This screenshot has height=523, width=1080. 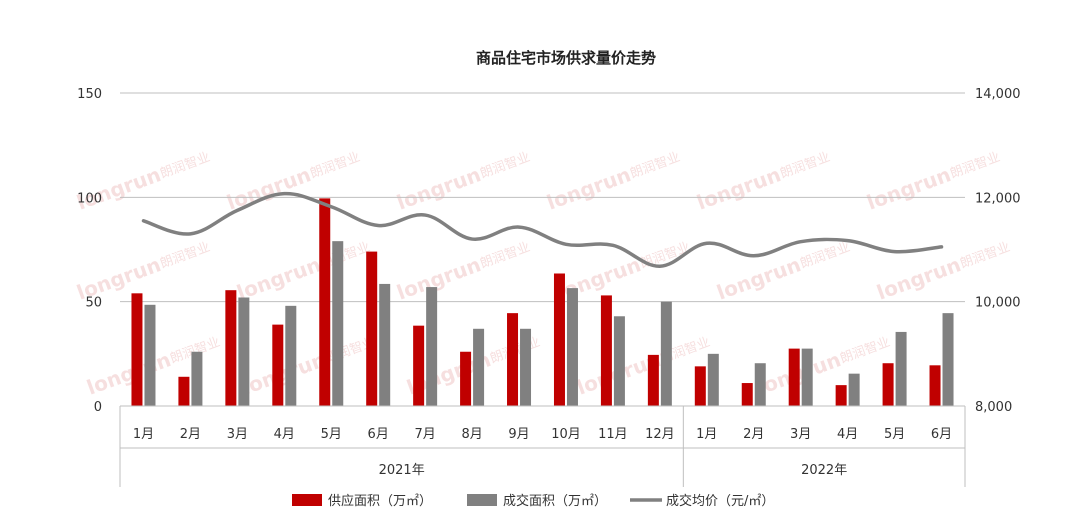 I want to click on x-tick-label: 10月, so click(x=566, y=434).